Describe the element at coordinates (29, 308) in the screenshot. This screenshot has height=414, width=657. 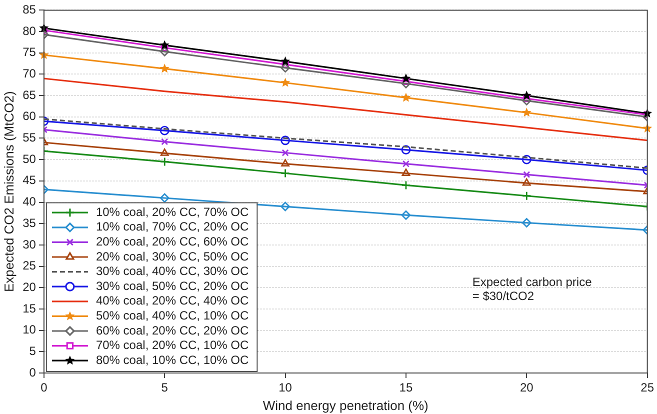
I see `y-tick-label: 15` at that location.